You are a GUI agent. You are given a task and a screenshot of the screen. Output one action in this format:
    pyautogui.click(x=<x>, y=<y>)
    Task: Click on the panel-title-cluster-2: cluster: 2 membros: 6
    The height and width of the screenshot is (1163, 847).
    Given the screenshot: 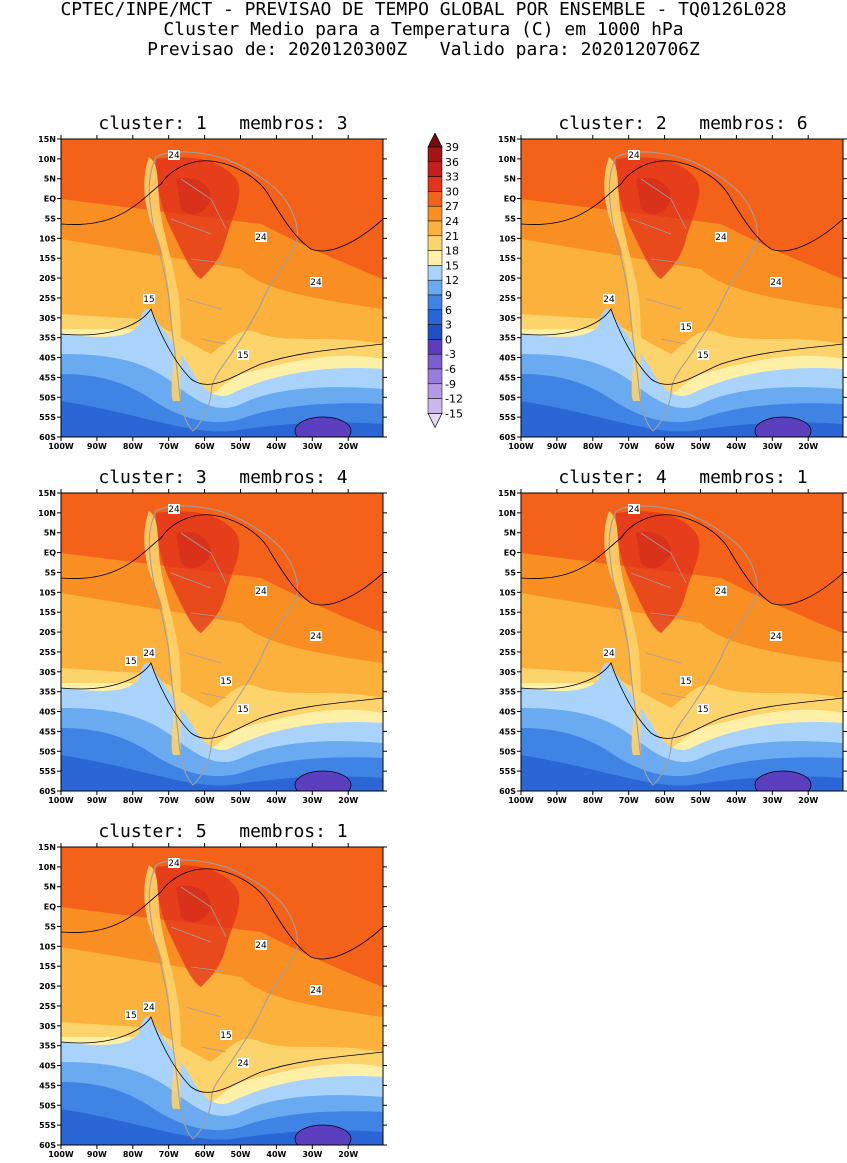 What is the action you would take?
    pyautogui.click(x=683, y=123)
    